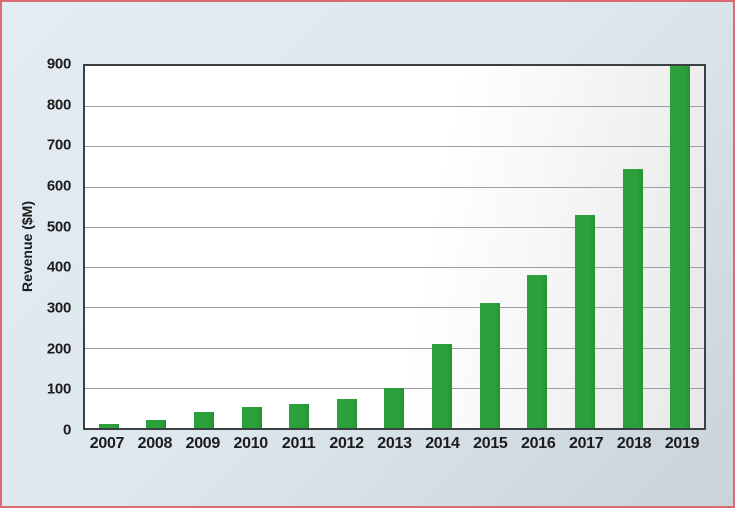 The width and height of the screenshot is (735, 508). Describe the element at coordinates (346, 443) in the screenshot. I see `x-tick-label-2012: 2012` at that location.